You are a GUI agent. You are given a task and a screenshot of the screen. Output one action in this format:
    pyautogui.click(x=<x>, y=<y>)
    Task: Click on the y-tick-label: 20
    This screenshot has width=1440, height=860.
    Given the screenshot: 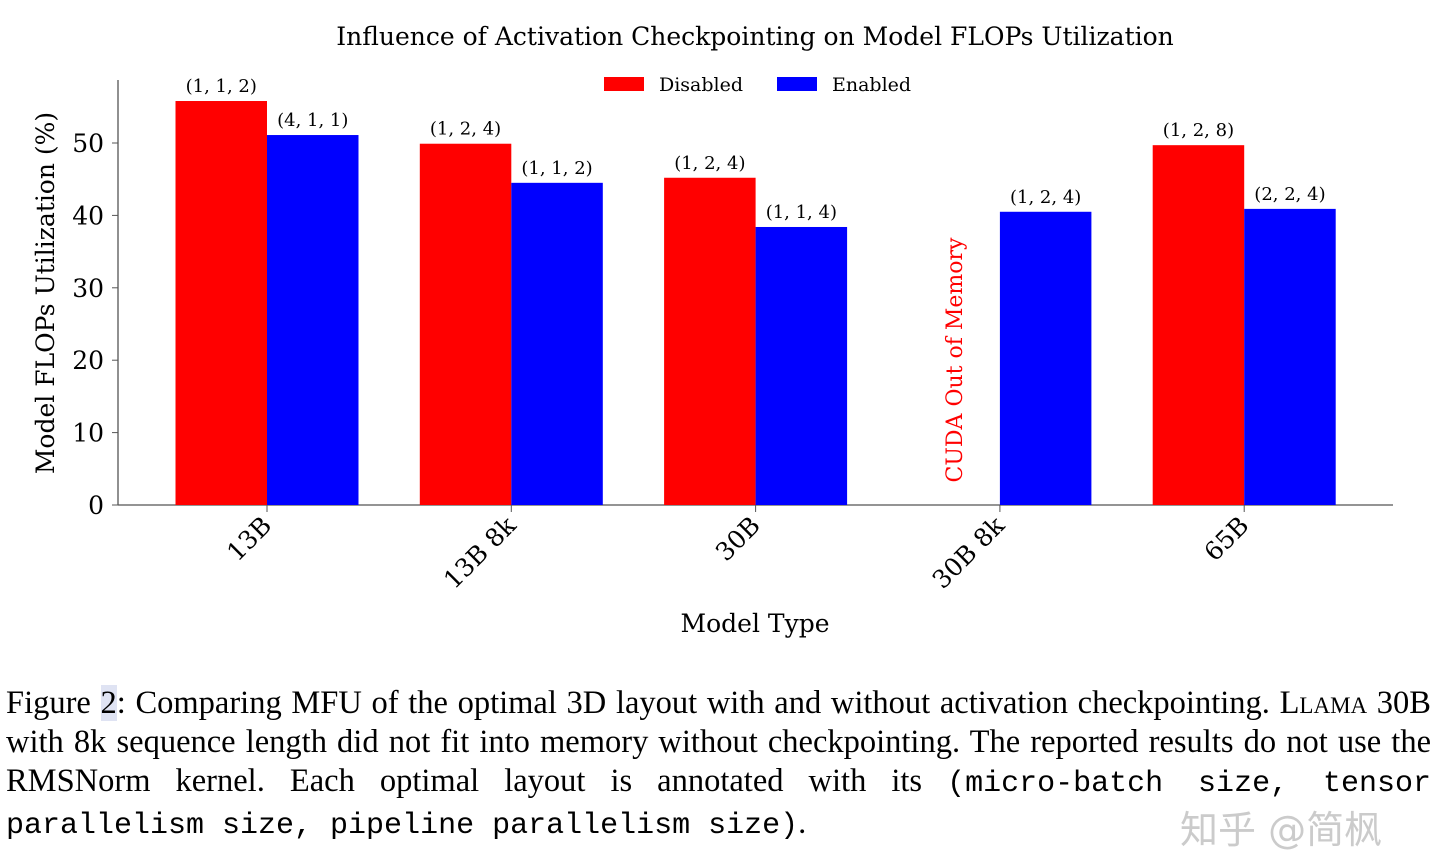 What is the action you would take?
    pyautogui.click(x=88, y=360)
    